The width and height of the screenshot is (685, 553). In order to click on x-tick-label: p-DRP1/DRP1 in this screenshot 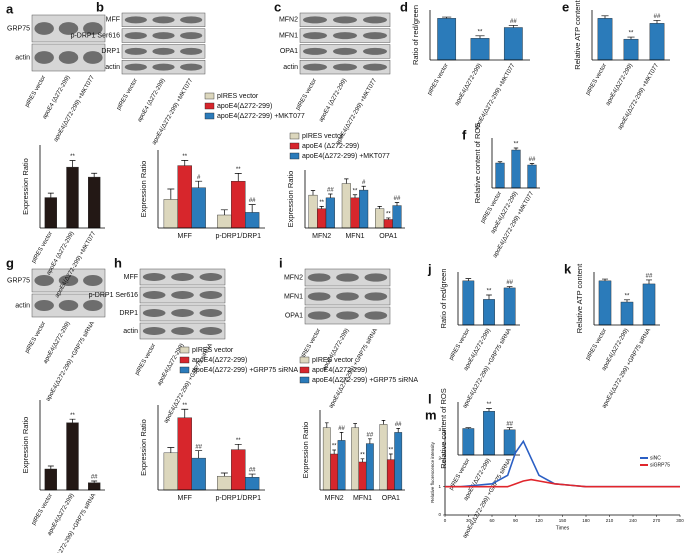, I will do `click(238, 498)`.